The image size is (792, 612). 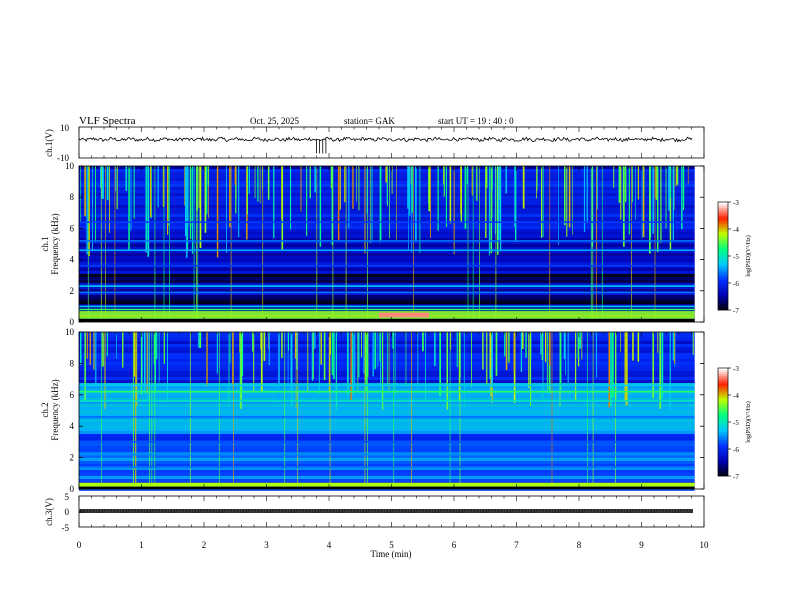 I want to click on figure-title: VLF Spectra, so click(x=107, y=121).